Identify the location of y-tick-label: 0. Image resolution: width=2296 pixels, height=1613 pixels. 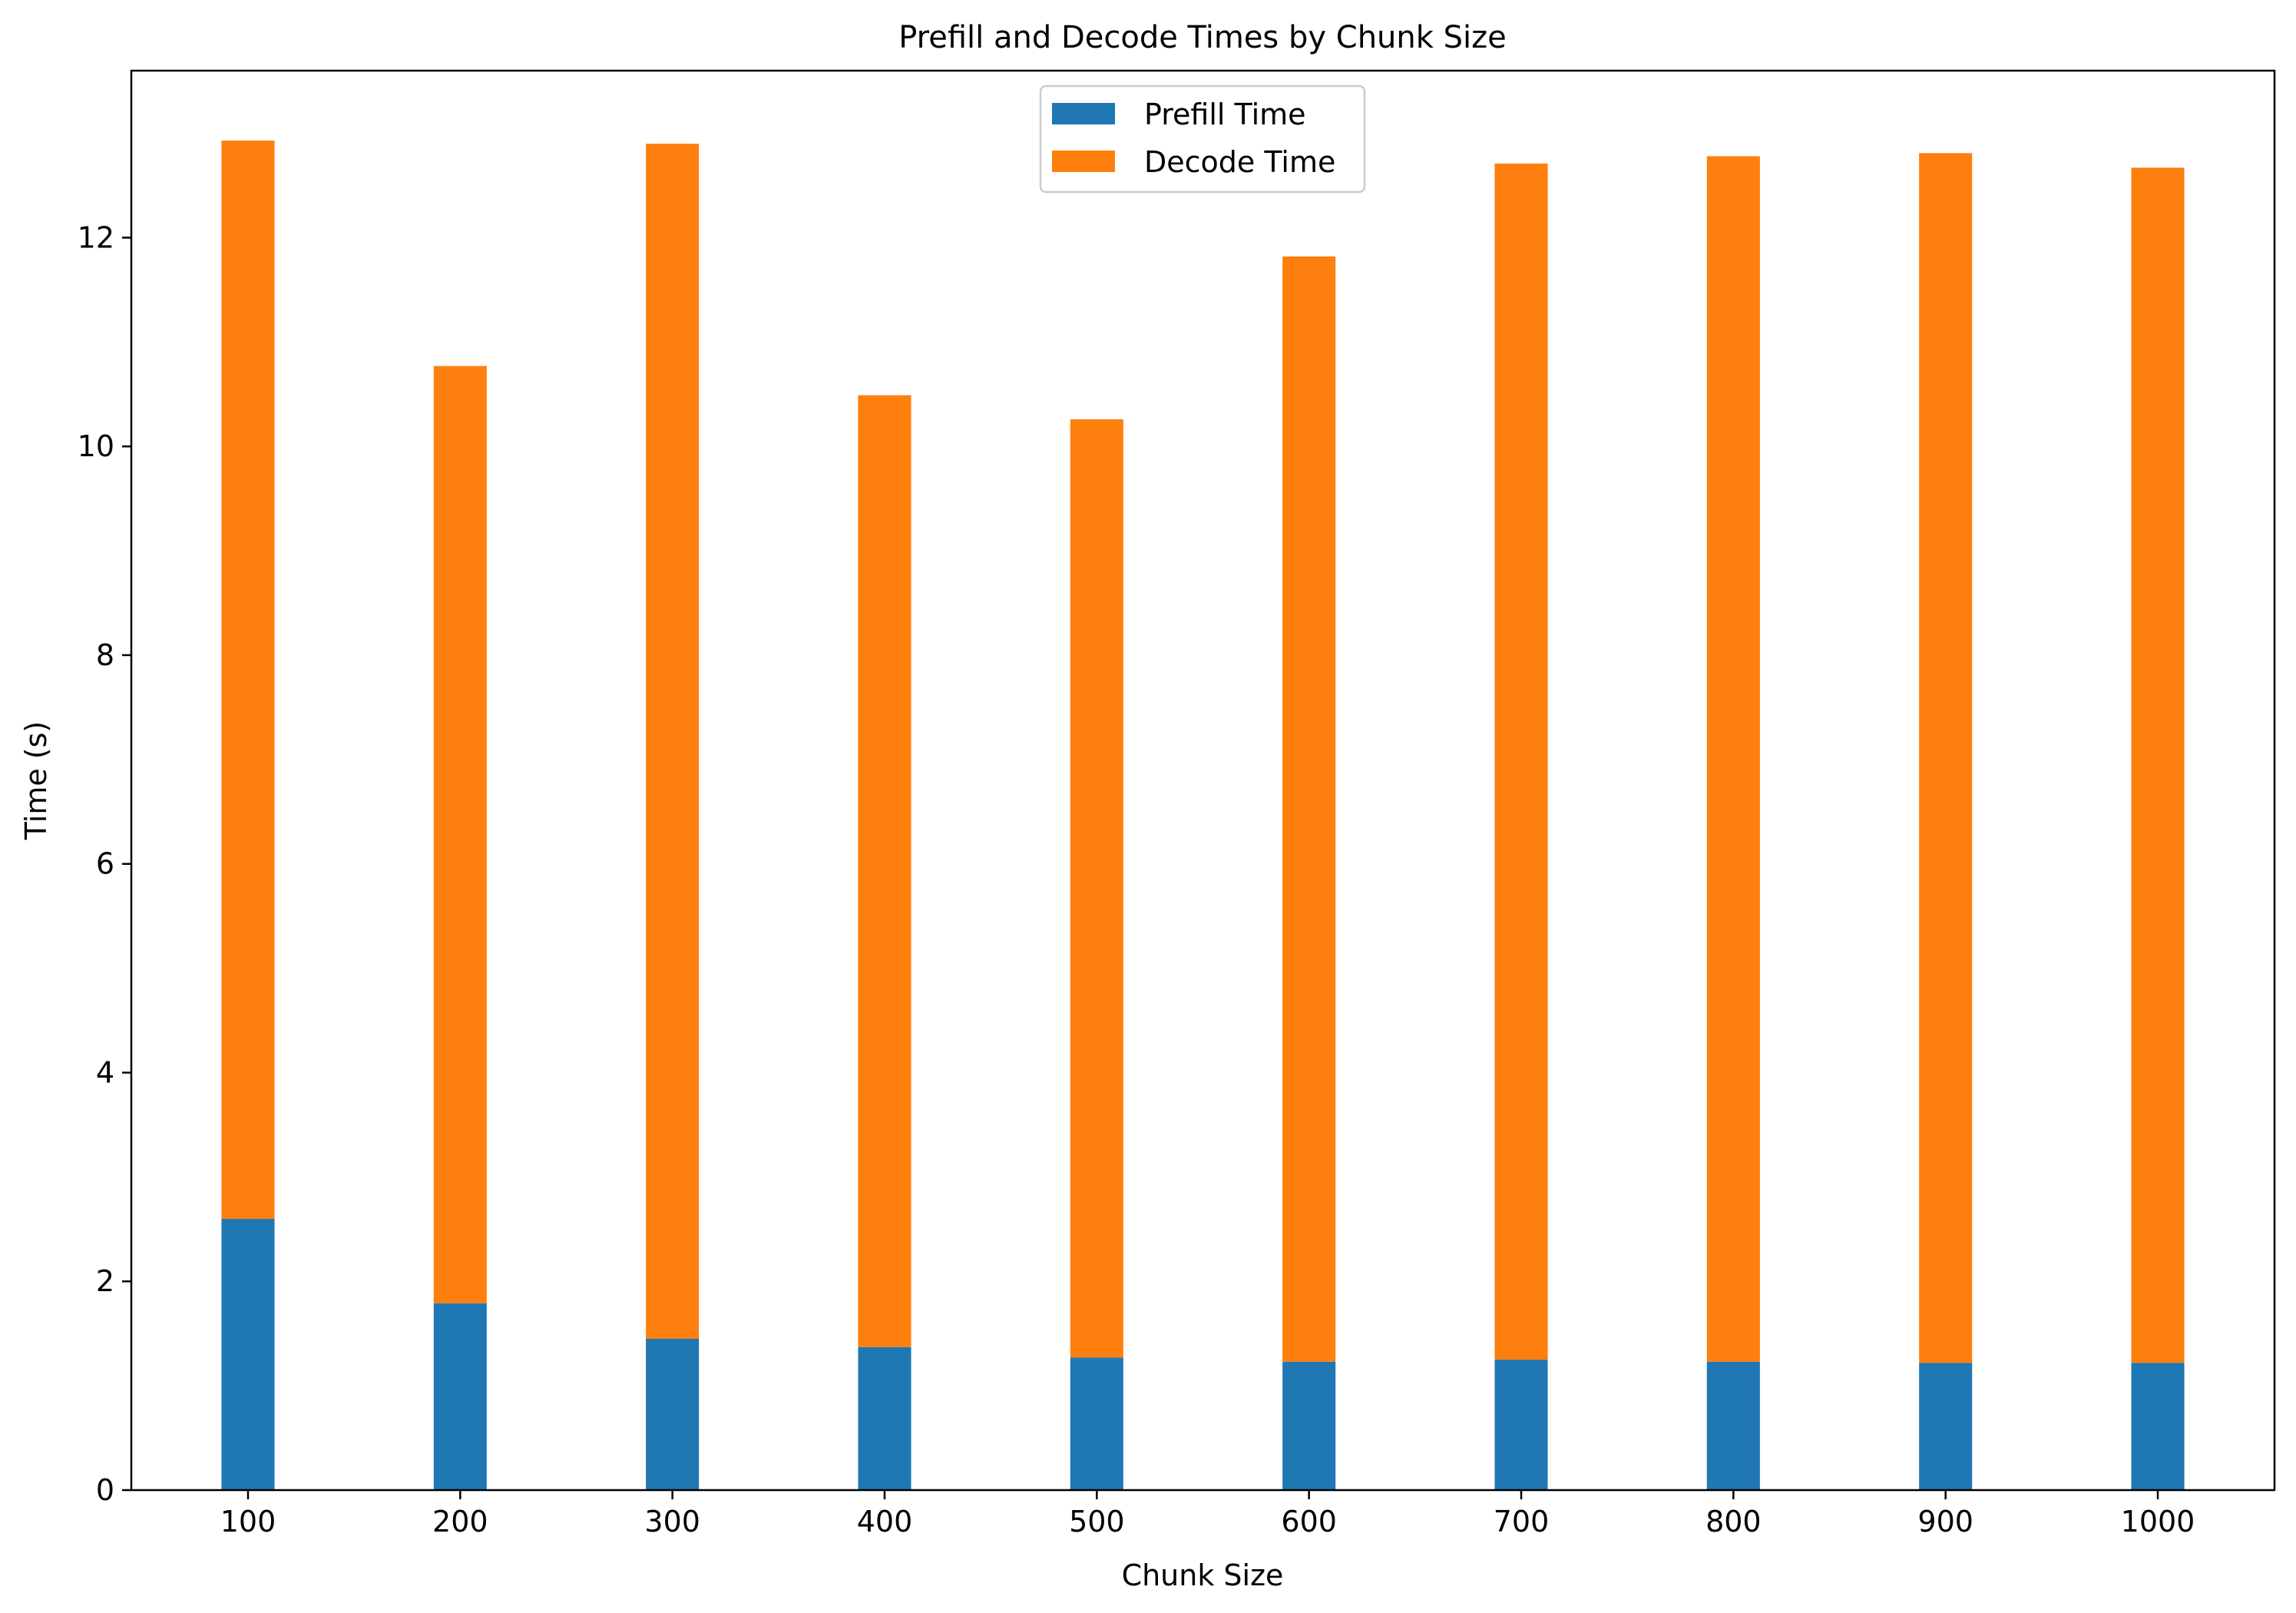
(105, 1490).